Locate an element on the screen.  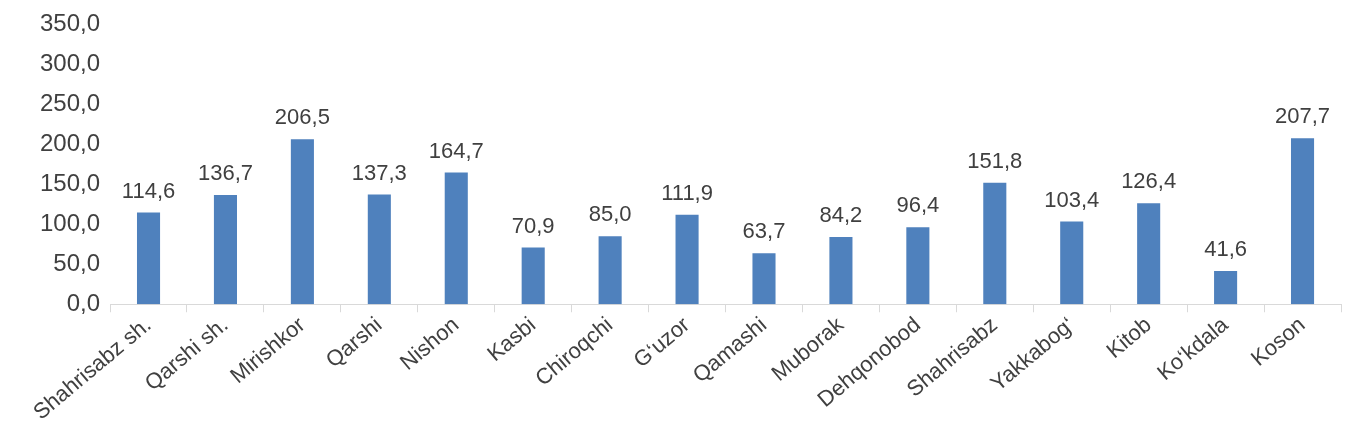
data-label: 41,6 is located at coordinates (1226, 249).